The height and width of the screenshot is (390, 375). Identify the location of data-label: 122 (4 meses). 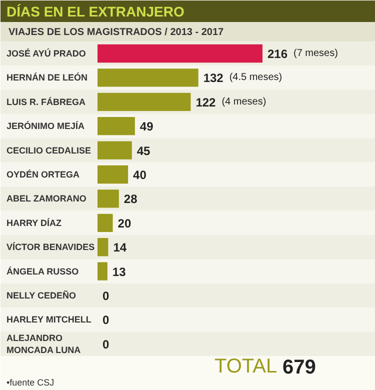
(231, 102).